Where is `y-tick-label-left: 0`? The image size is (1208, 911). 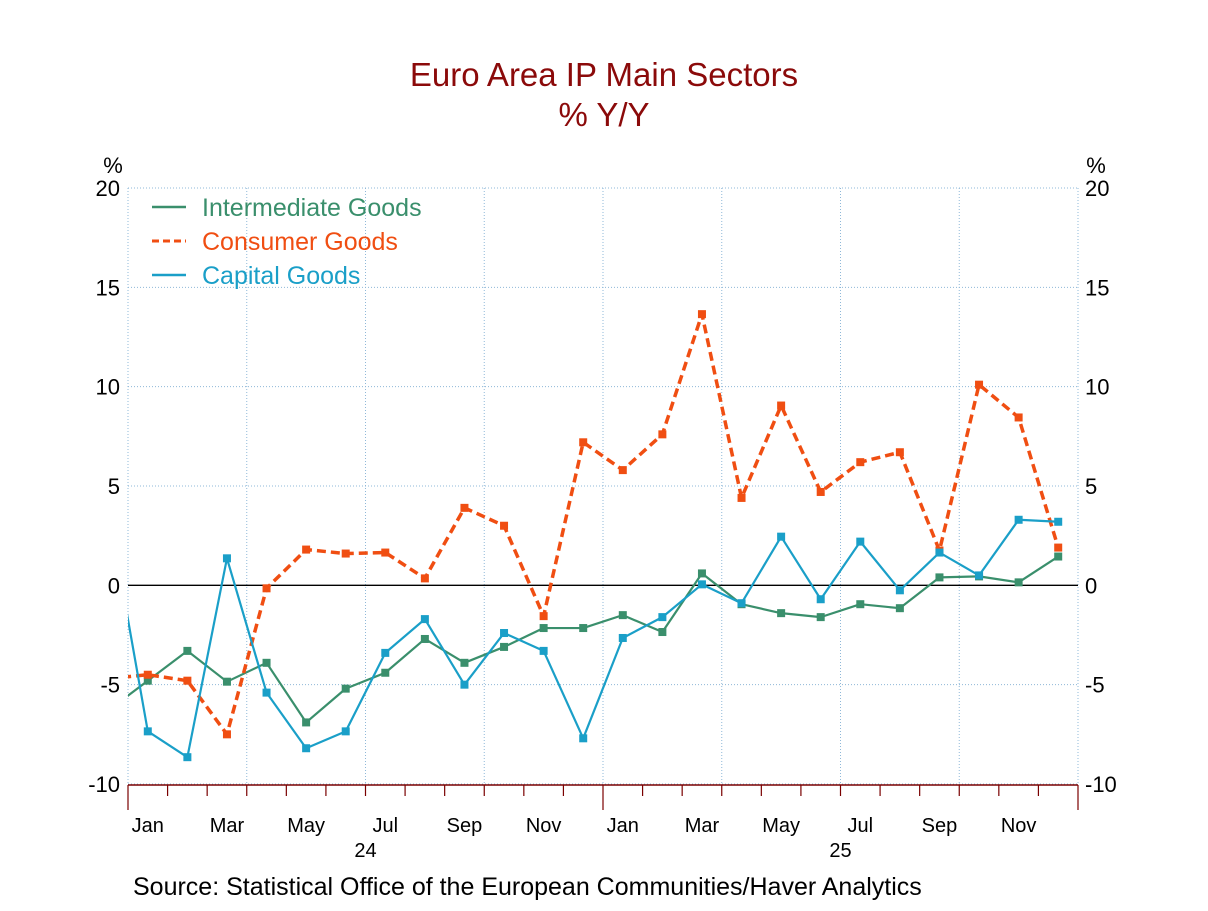
y-tick-label-left: 0 is located at coordinates (114, 585).